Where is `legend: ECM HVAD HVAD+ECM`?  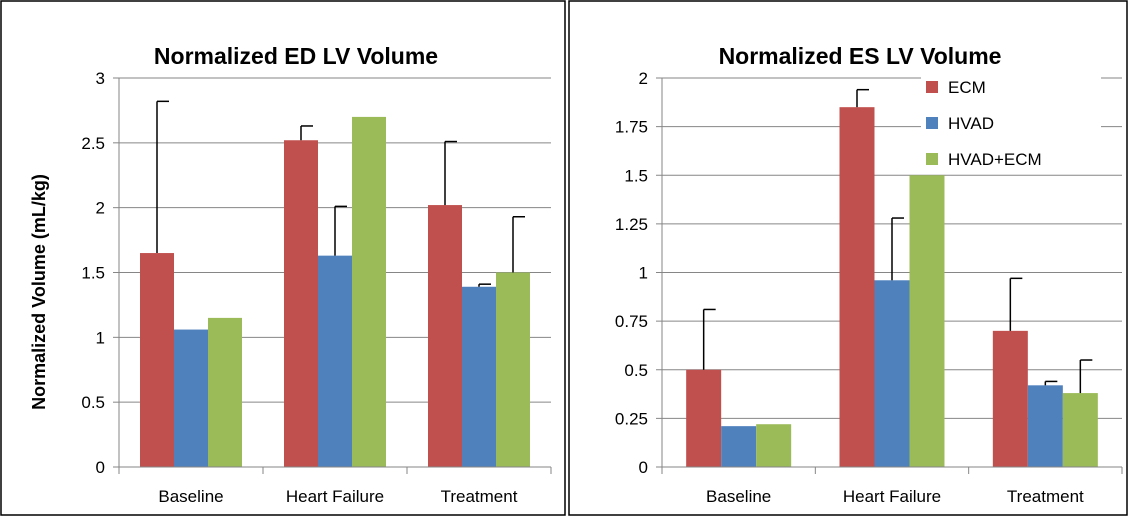
legend: ECM HVAD HVAD+ECM is located at coordinates (1011, 123).